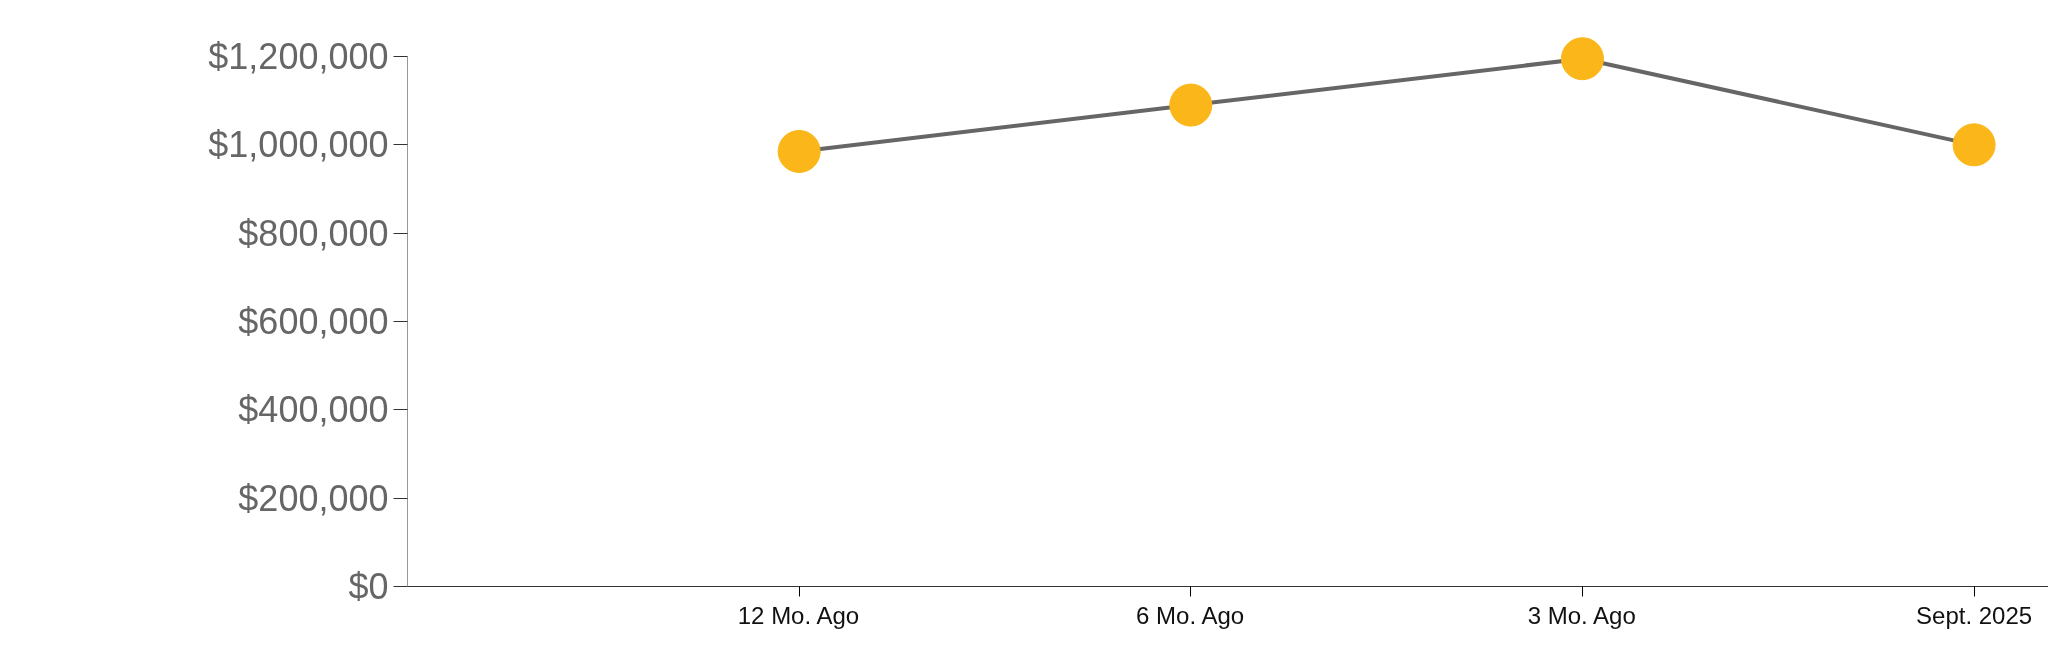 This screenshot has width=2048, height=663. Describe the element at coordinates (798, 615) in the screenshot. I see `x-tick-label: 12 Mo. Ago` at that location.